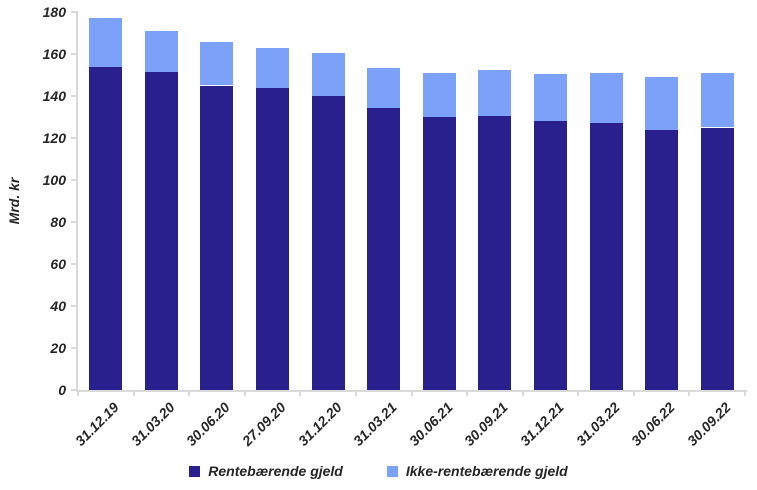 This screenshot has width=757, height=490. What do you see at coordinates (208, 424) in the screenshot?
I see `x-tick-label: 30.06.20` at bounding box center [208, 424].